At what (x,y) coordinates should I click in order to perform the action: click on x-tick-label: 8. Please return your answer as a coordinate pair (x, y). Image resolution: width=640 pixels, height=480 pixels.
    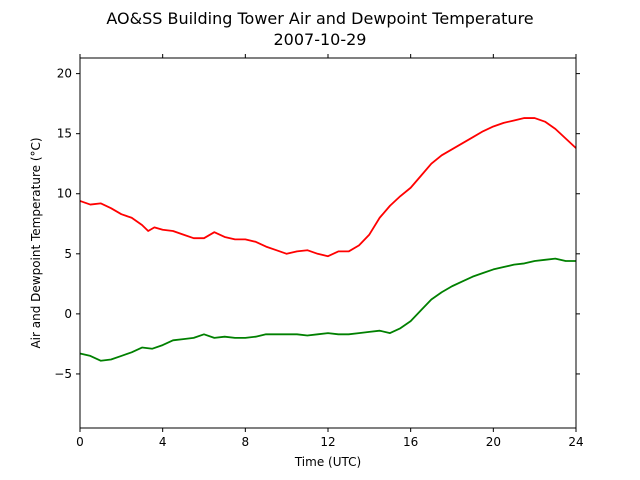
    Looking at the image, I should click on (246, 442).